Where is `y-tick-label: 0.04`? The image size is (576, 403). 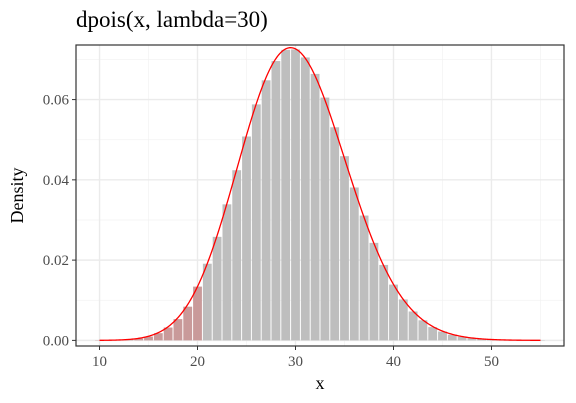 y-tick-label: 0.04 is located at coordinates (56, 181).